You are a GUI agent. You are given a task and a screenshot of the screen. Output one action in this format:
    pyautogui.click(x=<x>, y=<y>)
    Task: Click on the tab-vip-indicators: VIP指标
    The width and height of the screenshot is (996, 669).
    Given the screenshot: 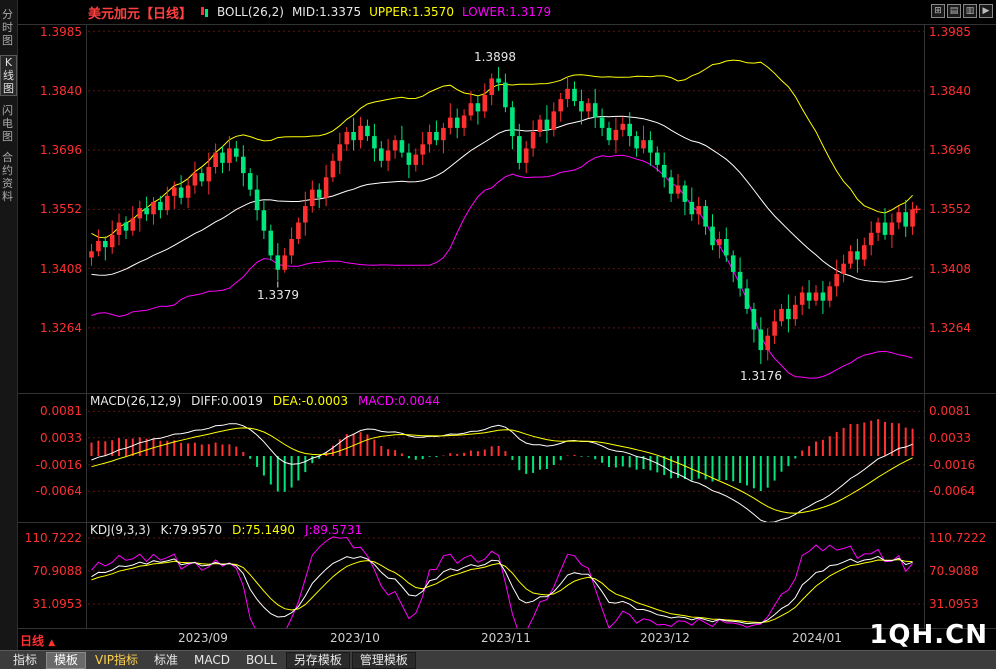 What is the action you would take?
    pyautogui.click(x=117, y=659)
    